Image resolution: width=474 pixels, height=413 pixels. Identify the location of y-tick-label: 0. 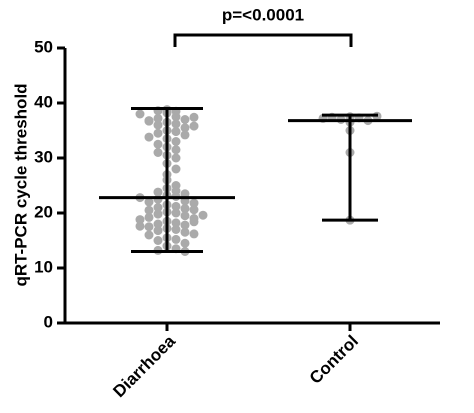
(48, 321).